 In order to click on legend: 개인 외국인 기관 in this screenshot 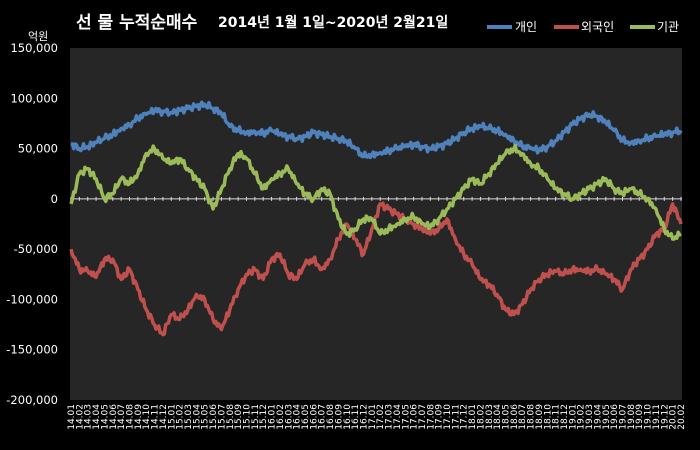, I will do `click(583, 27)`.